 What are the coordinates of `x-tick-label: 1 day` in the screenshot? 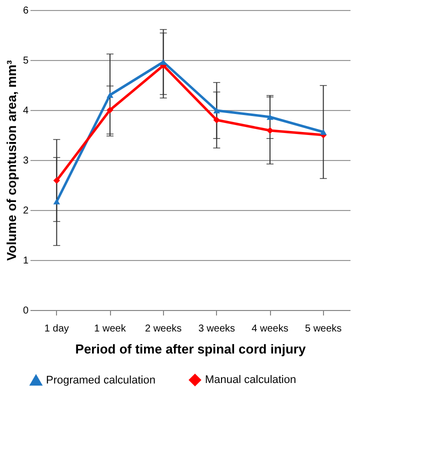 It's located at (56, 329).